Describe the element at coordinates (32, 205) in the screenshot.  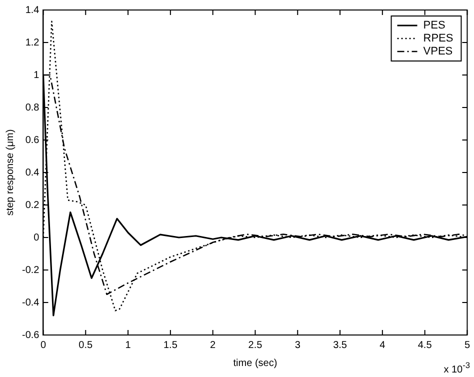
I see `y-tick-label: 0.2` at that location.